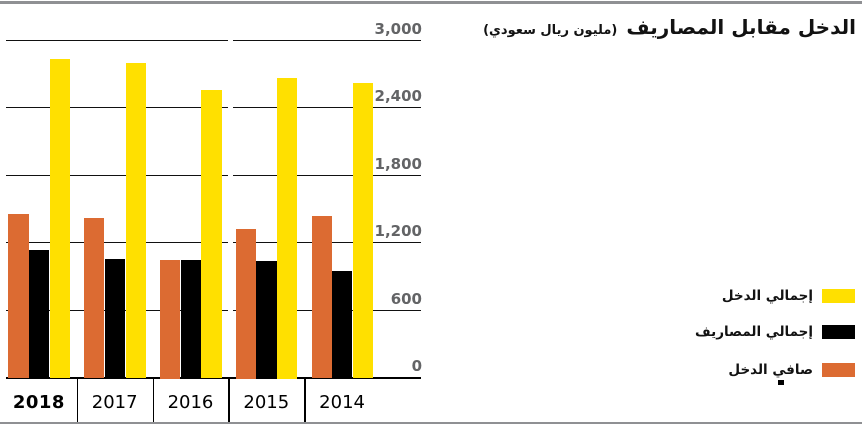  Describe the element at coordinates (342, 402) in the screenshot. I see `x-label-2014: 2014` at that location.